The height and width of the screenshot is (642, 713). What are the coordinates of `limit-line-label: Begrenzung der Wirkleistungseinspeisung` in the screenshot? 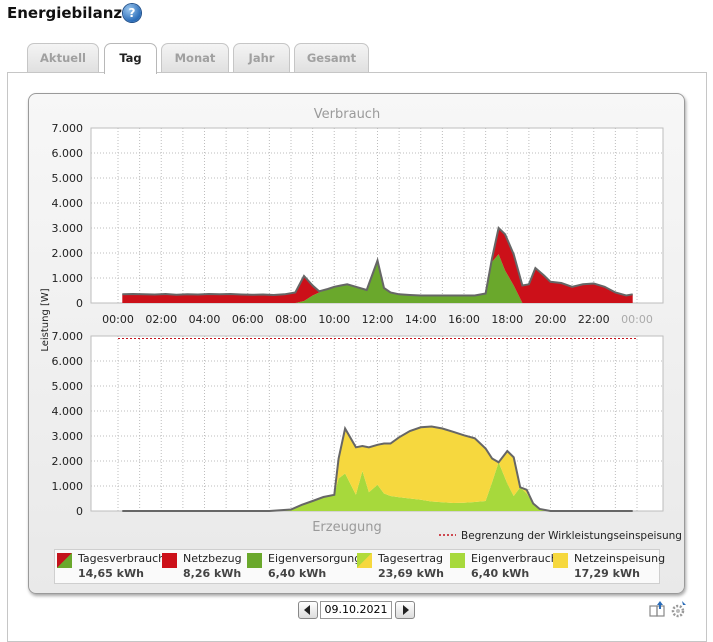 It's located at (571, 536).